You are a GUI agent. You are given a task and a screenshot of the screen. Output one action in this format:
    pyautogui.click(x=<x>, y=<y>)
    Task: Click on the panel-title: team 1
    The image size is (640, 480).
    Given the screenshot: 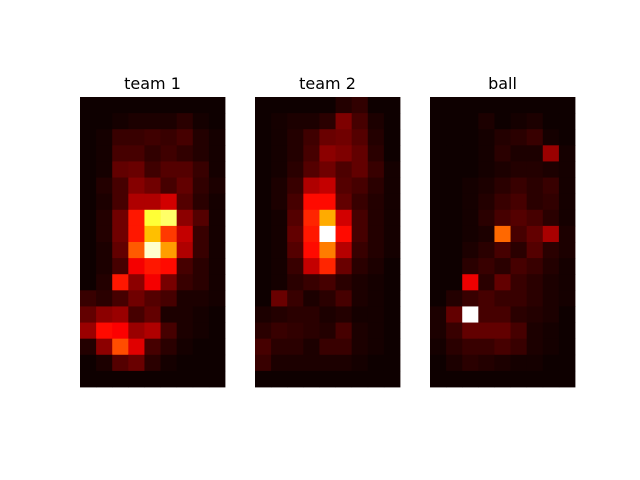 What is the action you would take?
    pyautogui.click(x=152, y=83)
    